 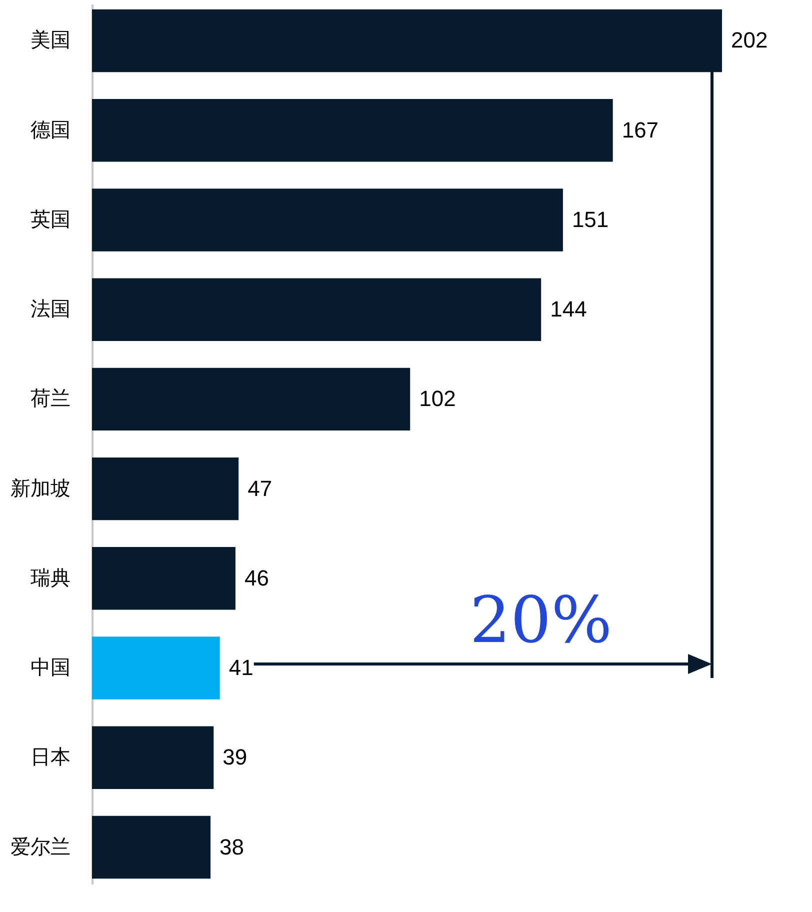 What do you see at coordinates (50, 398) in the screenshot?
I see `y-tick-label: 荷兰` at bounding box center [50, 398].